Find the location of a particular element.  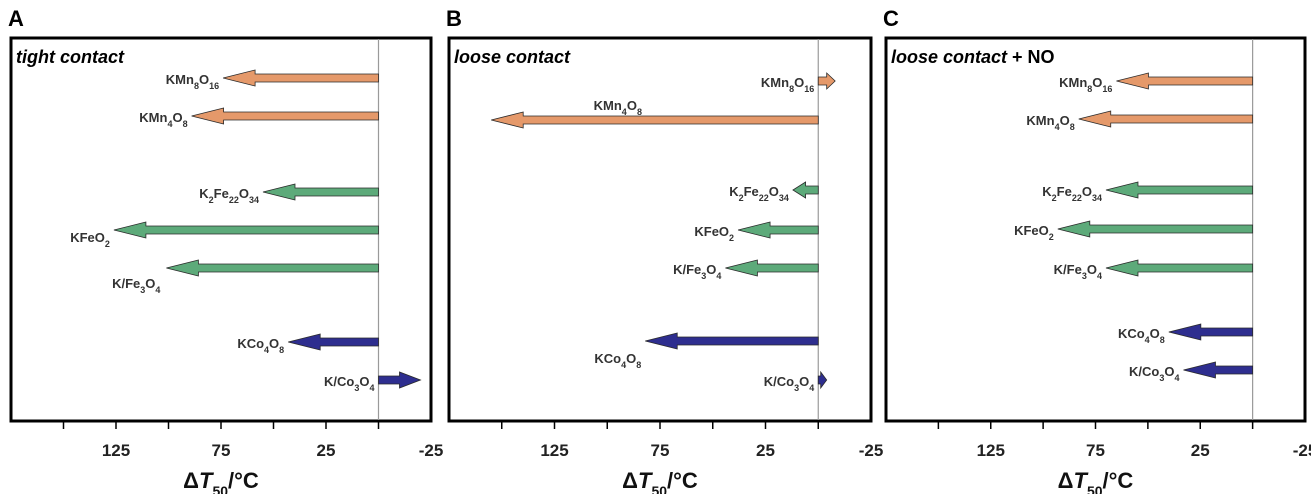

panel-title: loose contact is located at coordinates (512, 57).